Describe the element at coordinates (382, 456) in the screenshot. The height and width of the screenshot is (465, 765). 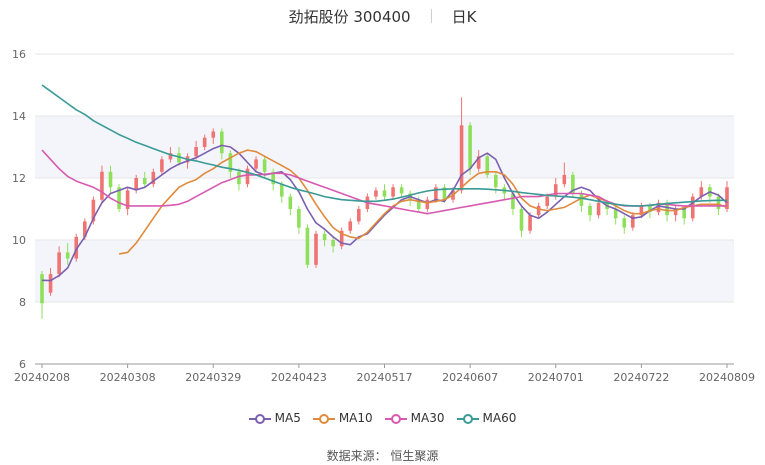
I see `data-source: 数据来源： 恒生聚源` at that location.